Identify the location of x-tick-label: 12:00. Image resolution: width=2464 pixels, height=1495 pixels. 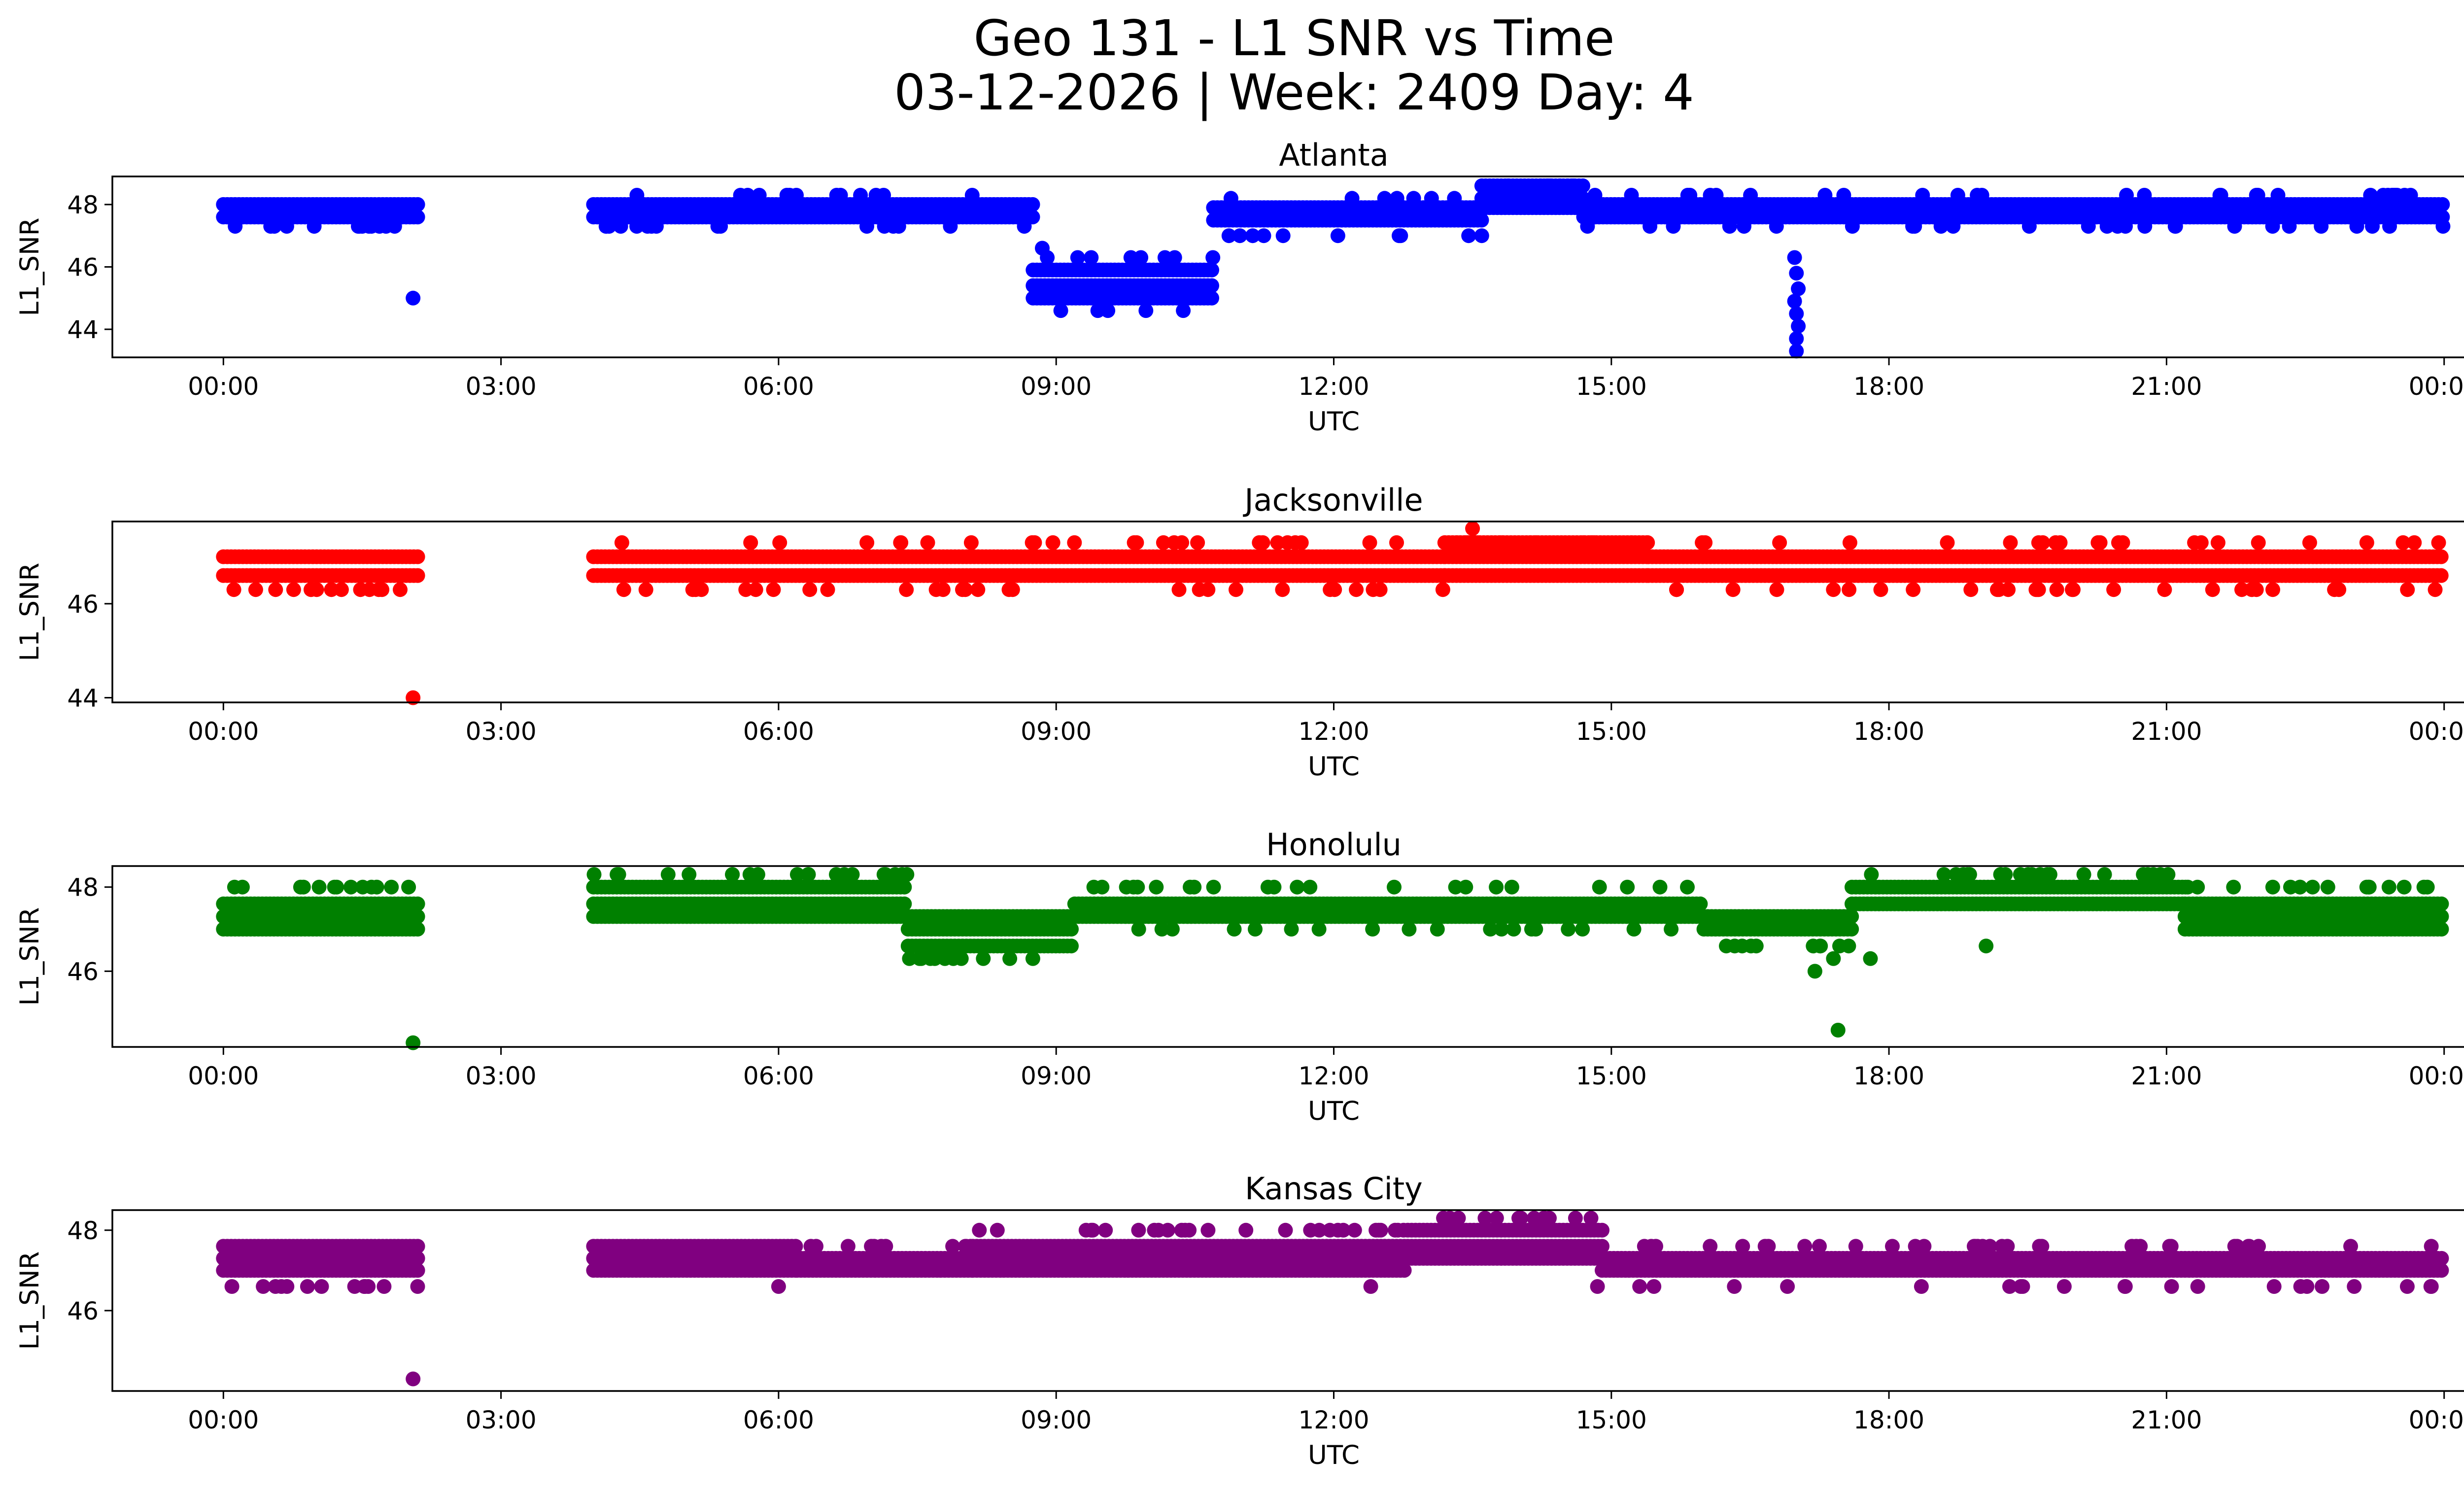
(1333, 731).